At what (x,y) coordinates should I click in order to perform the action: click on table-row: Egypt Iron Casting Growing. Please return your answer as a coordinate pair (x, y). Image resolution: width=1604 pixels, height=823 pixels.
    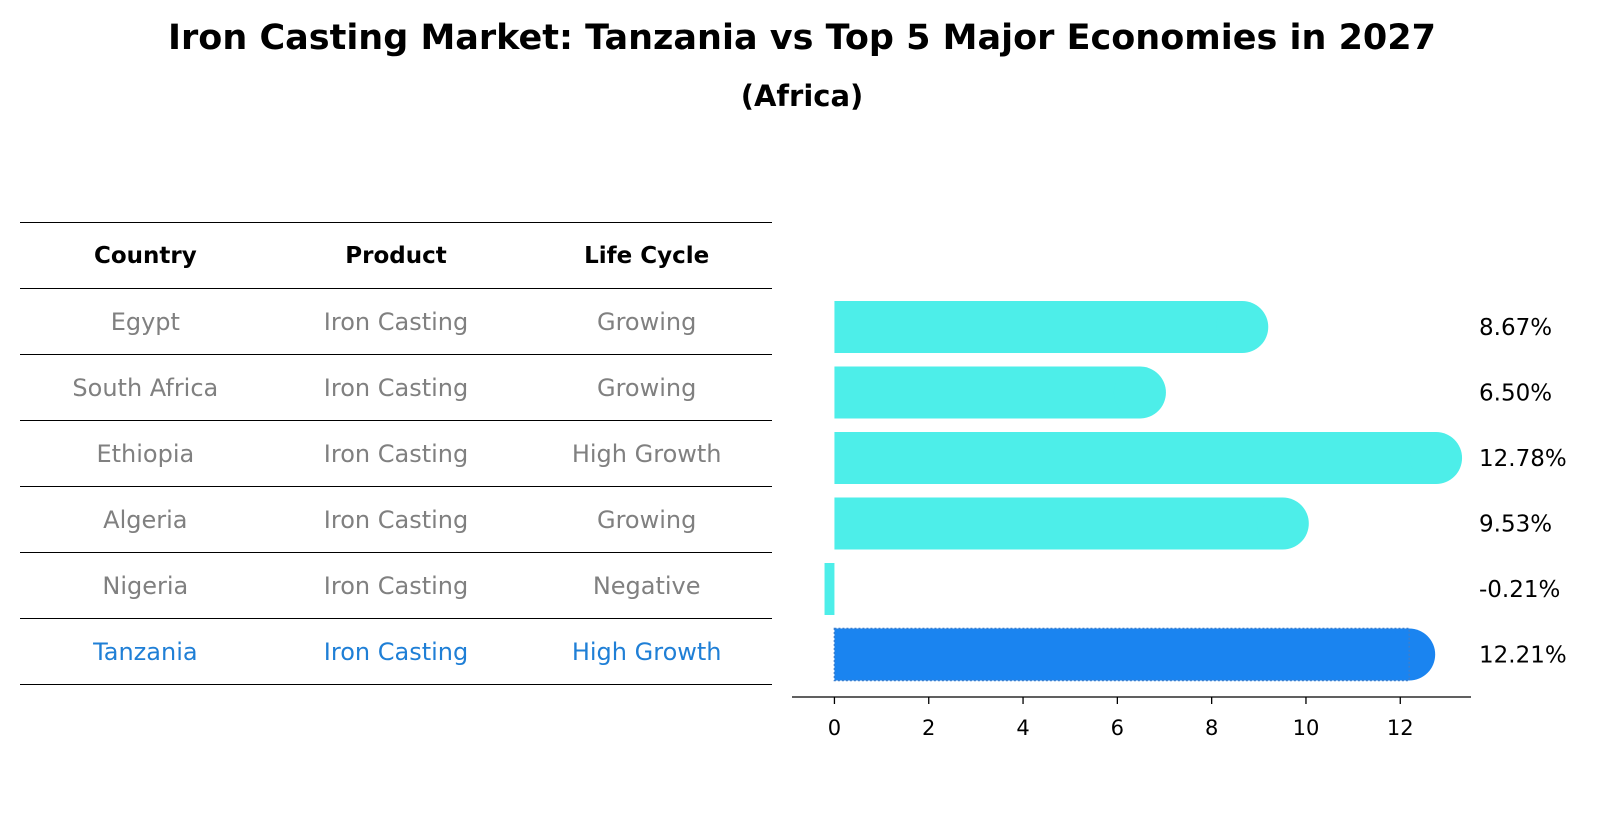
    Looking at the image, I should click on (396, 322).